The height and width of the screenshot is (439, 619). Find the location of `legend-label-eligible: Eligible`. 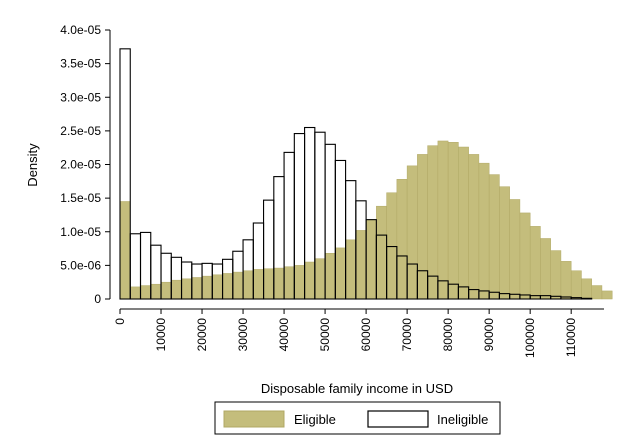

legend-label-eligible: Eligible is located at coordinates (315, 419).